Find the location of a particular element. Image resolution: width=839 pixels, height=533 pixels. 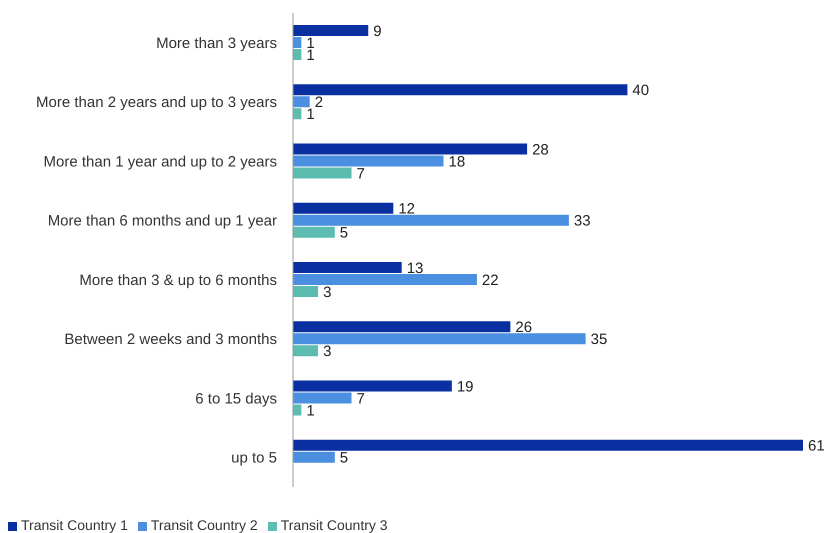

data-label: 35 is located at coordinates (599, 339).